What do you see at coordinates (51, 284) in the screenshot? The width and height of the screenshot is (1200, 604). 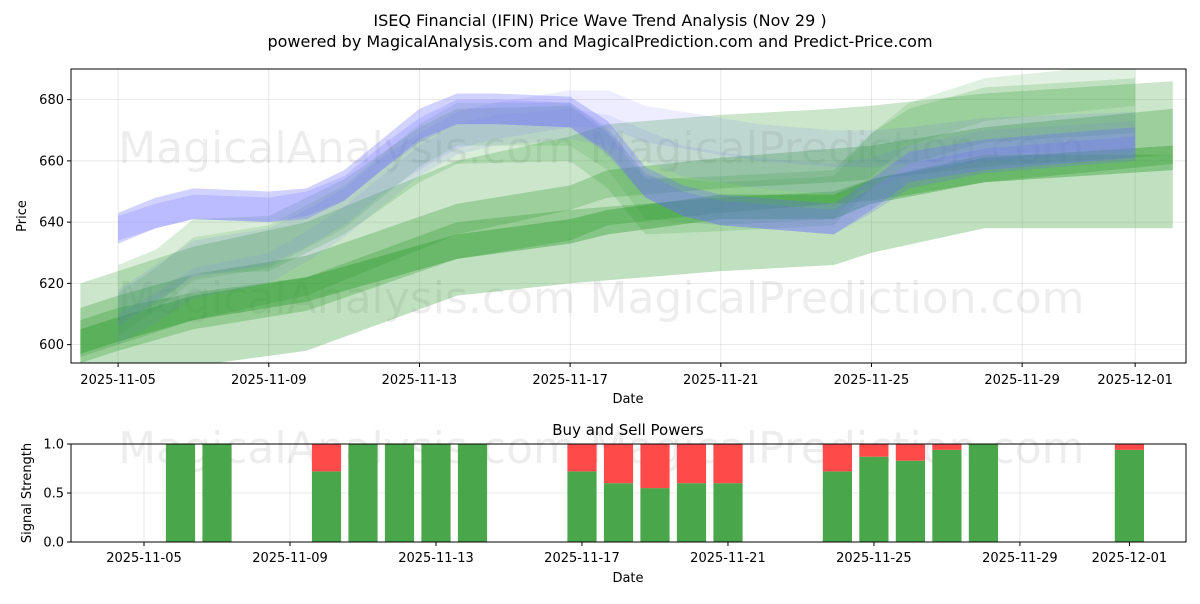 I see `y-tick-label: 620` at bounding box center [51, 284].